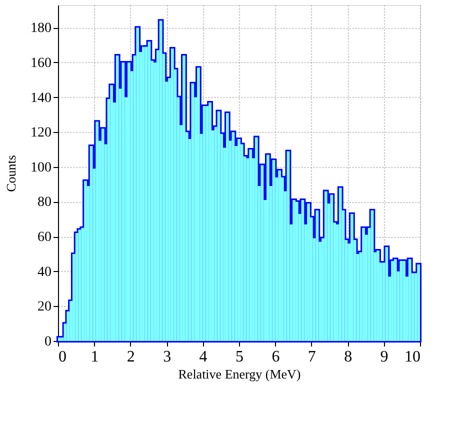  What do you see at coordinates (45, 272) in the screenshot?
I see `y-tick-label: 40` at bounding box center [45, 272].